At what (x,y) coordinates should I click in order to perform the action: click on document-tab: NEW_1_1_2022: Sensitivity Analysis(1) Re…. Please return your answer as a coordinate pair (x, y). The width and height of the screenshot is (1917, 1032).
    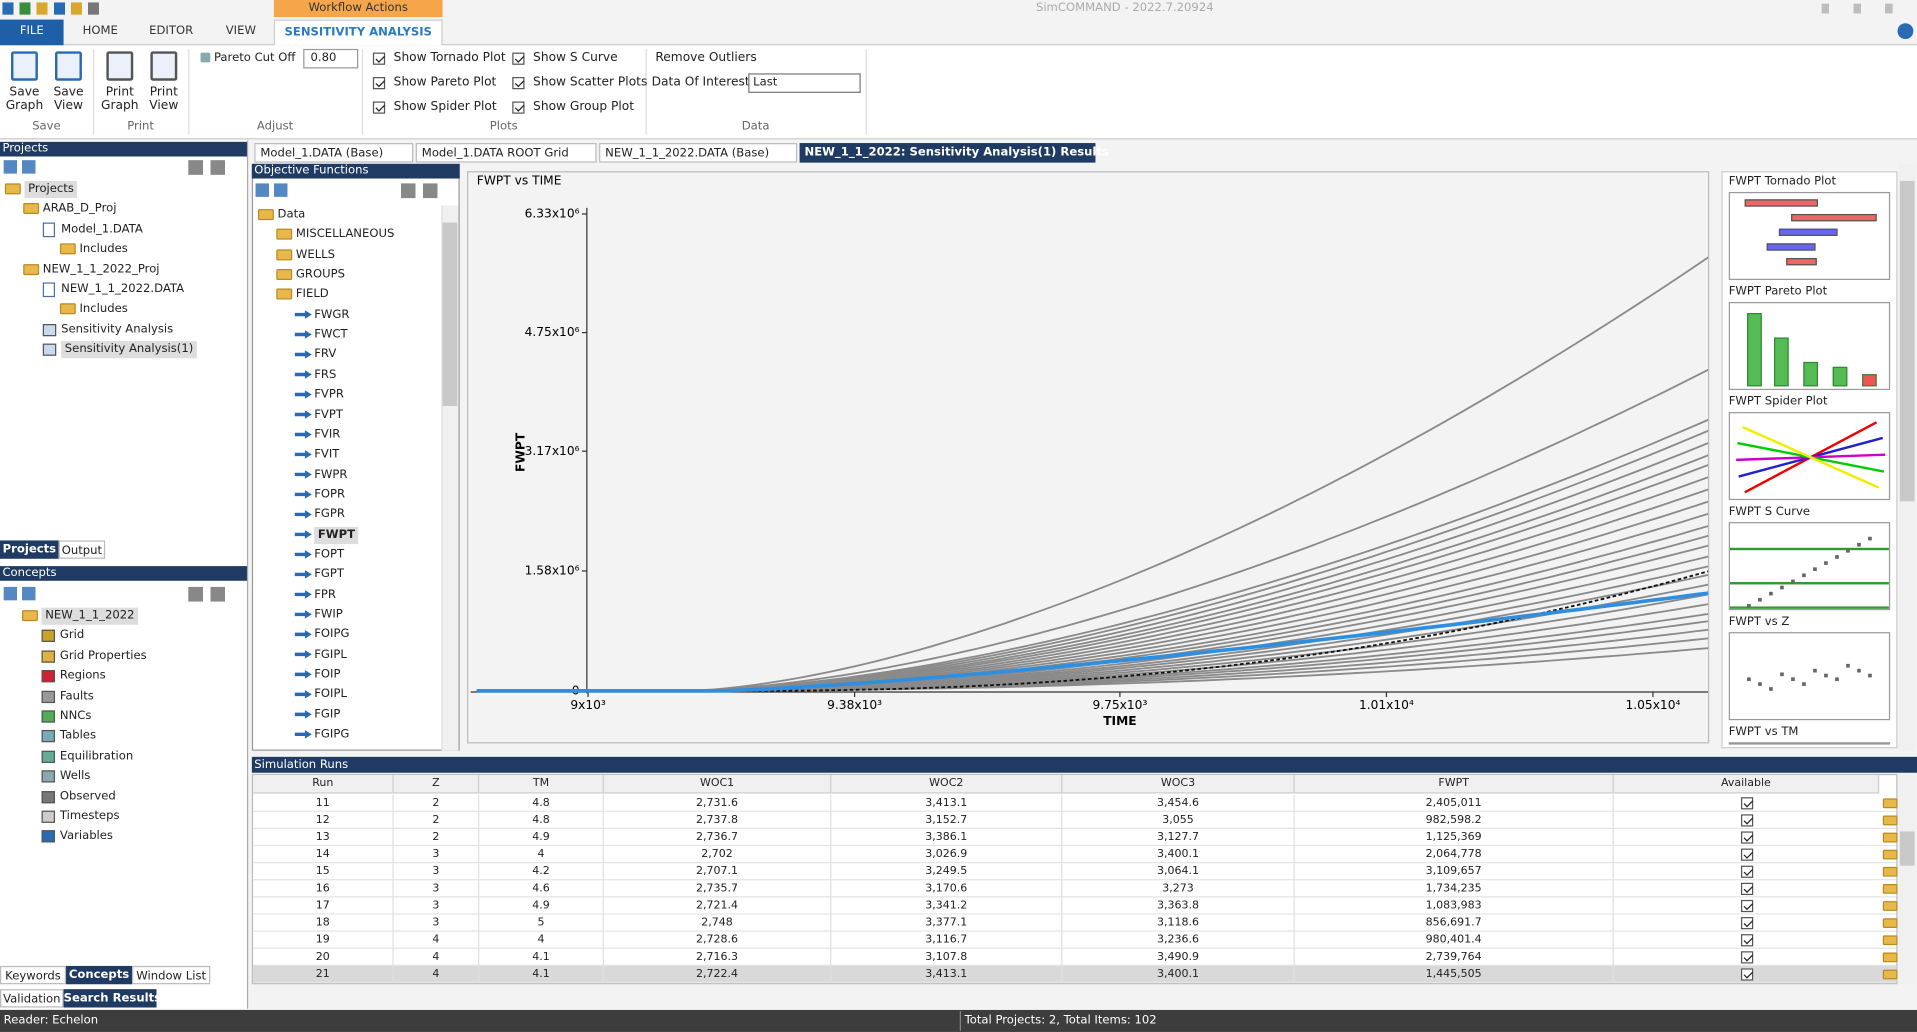
    Looking at the image, I should click on (954, 153).